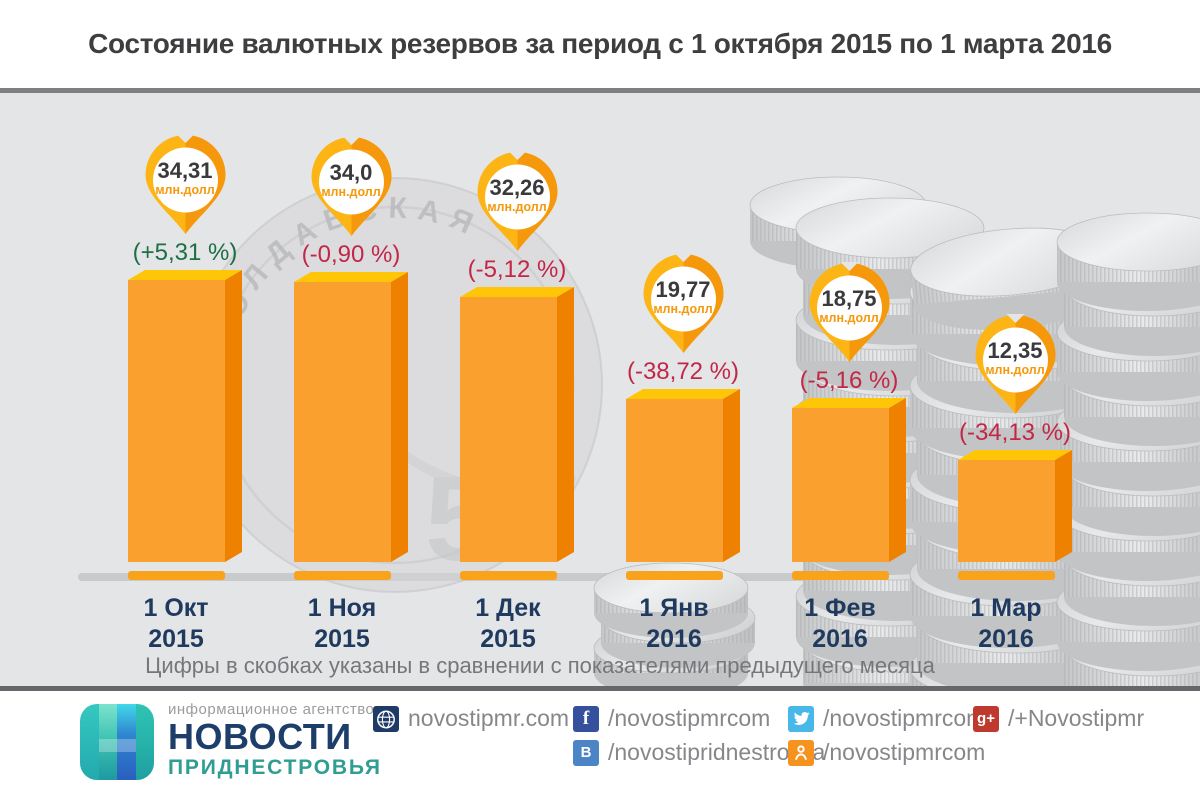 This screenshot has height=800, width=1200. What do you see at coordinates (586, 752) in the screenshot?
I see `vk-icon: В` at bounding box center [586, 752].